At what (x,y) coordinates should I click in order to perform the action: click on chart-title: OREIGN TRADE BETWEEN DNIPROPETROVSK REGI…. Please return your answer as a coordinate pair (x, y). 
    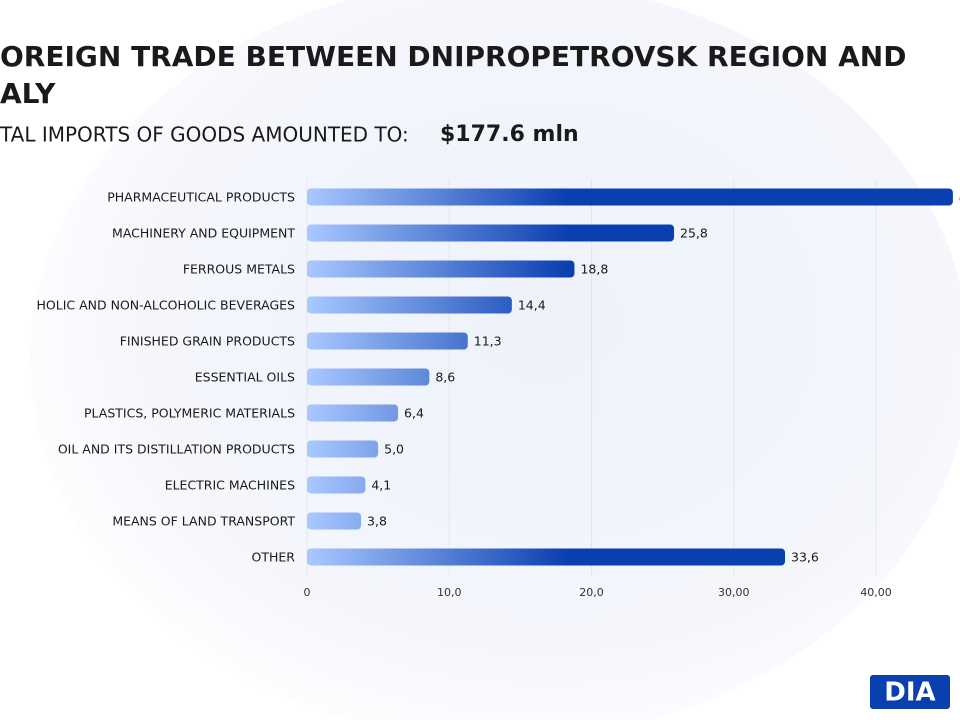
    Looking at the image, I should click on (453, 56).